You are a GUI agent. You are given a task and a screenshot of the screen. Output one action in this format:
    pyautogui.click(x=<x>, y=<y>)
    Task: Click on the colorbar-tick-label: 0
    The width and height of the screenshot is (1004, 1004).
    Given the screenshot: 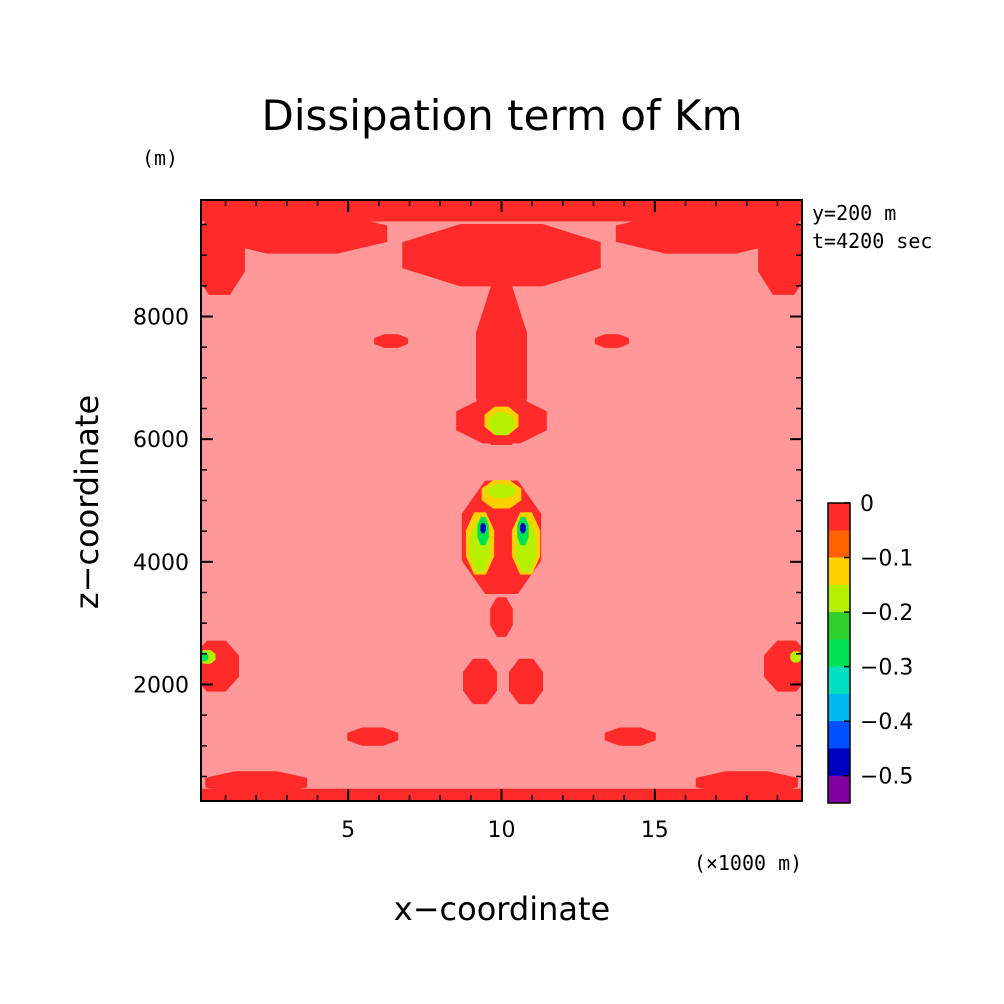 What is the action you would take?
    pyautogui.click(x=867, y=504)
    